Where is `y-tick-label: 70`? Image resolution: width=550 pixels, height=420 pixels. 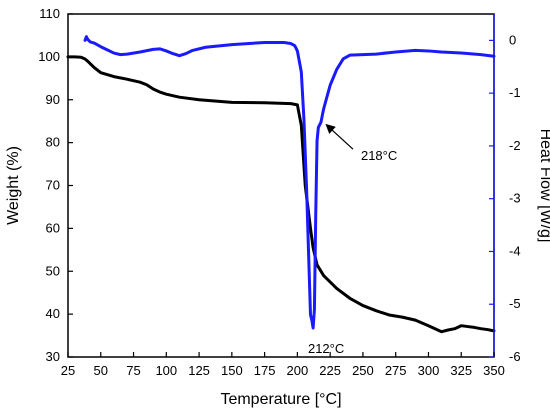
y-tick-label: 70 is located at coordinates (53, 185).